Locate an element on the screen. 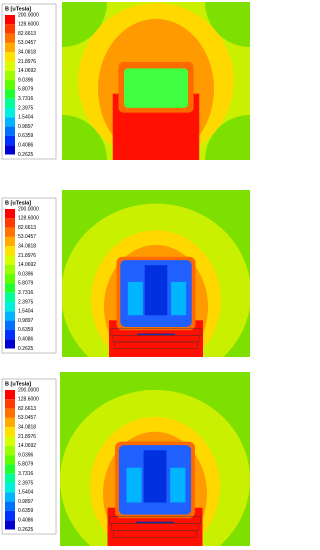 The width and height of the screenshot is (320, 550). legend-label: 128.6000 is located at coordinates (28, 25).